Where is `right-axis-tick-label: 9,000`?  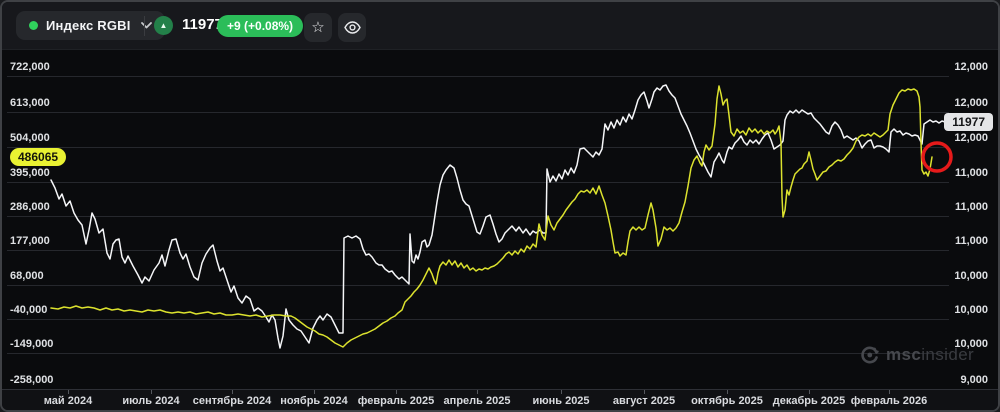 right-axis-tick-label: 9,000 is located at coordinates (974, 380).